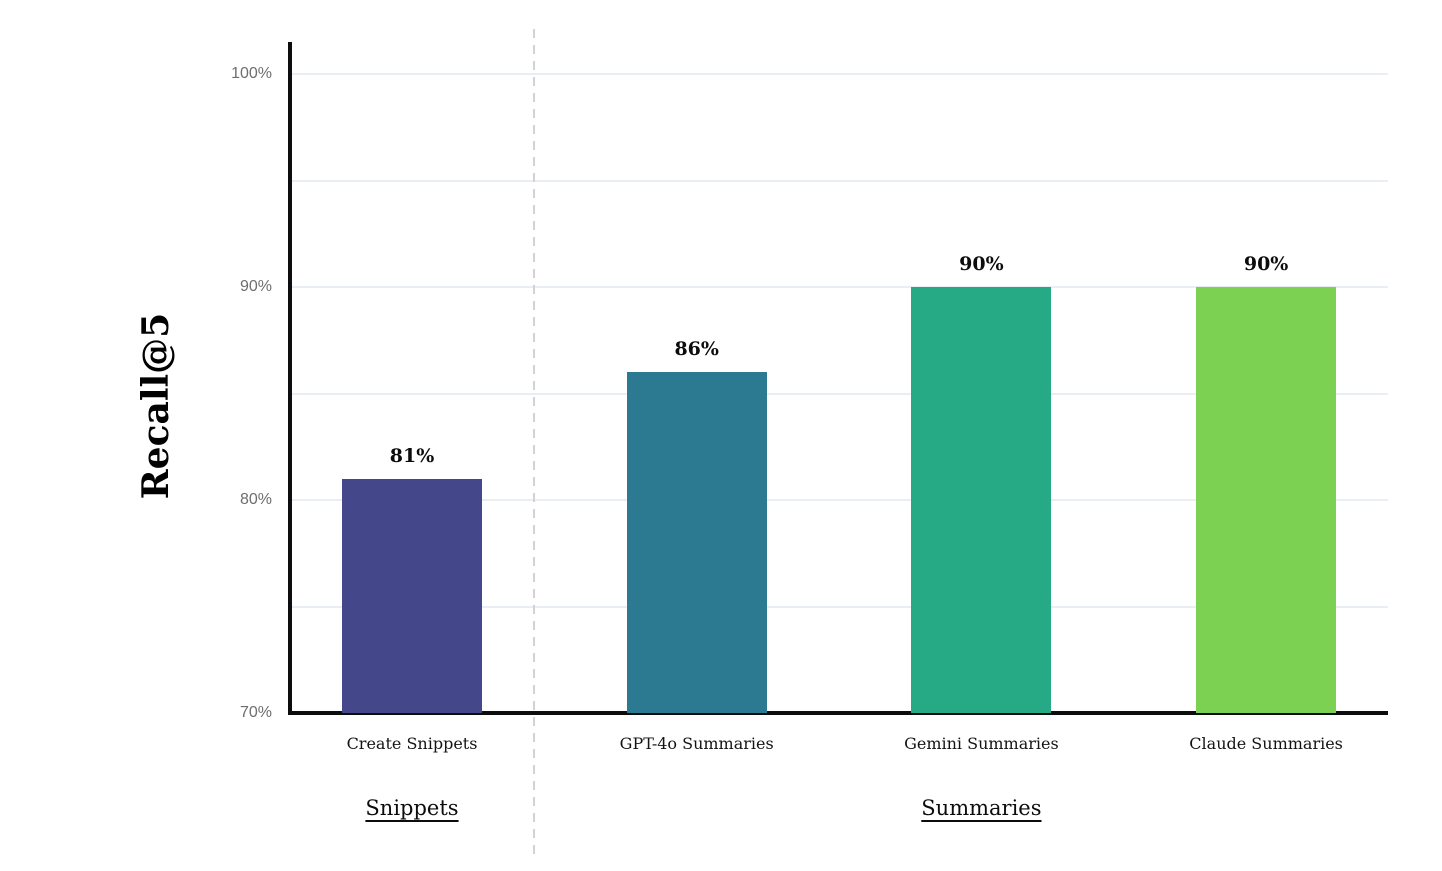 Image resolution: width=1442 pixels, height=871 pixels. What do you see at coordinates (696, 743) in the screenshot?
I see `x-category-label: GPT-4o Summaries` at bounding box center [696, 743].